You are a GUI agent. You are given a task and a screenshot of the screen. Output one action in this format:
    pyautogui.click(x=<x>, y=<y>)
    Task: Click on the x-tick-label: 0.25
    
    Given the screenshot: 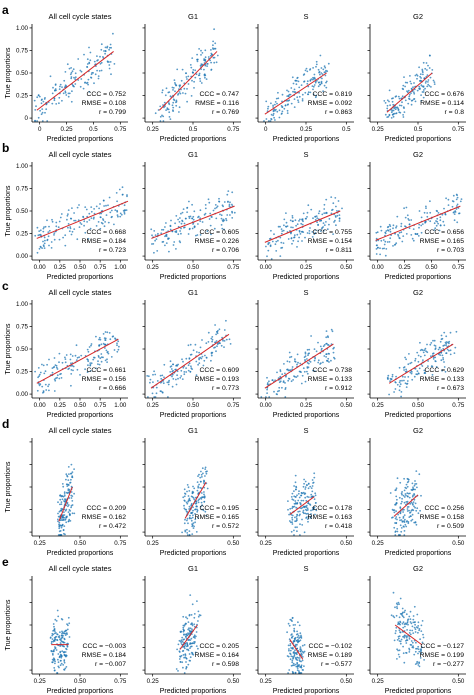 What is the action you would take?
    pyautogui.click(x=378, y=129)
    